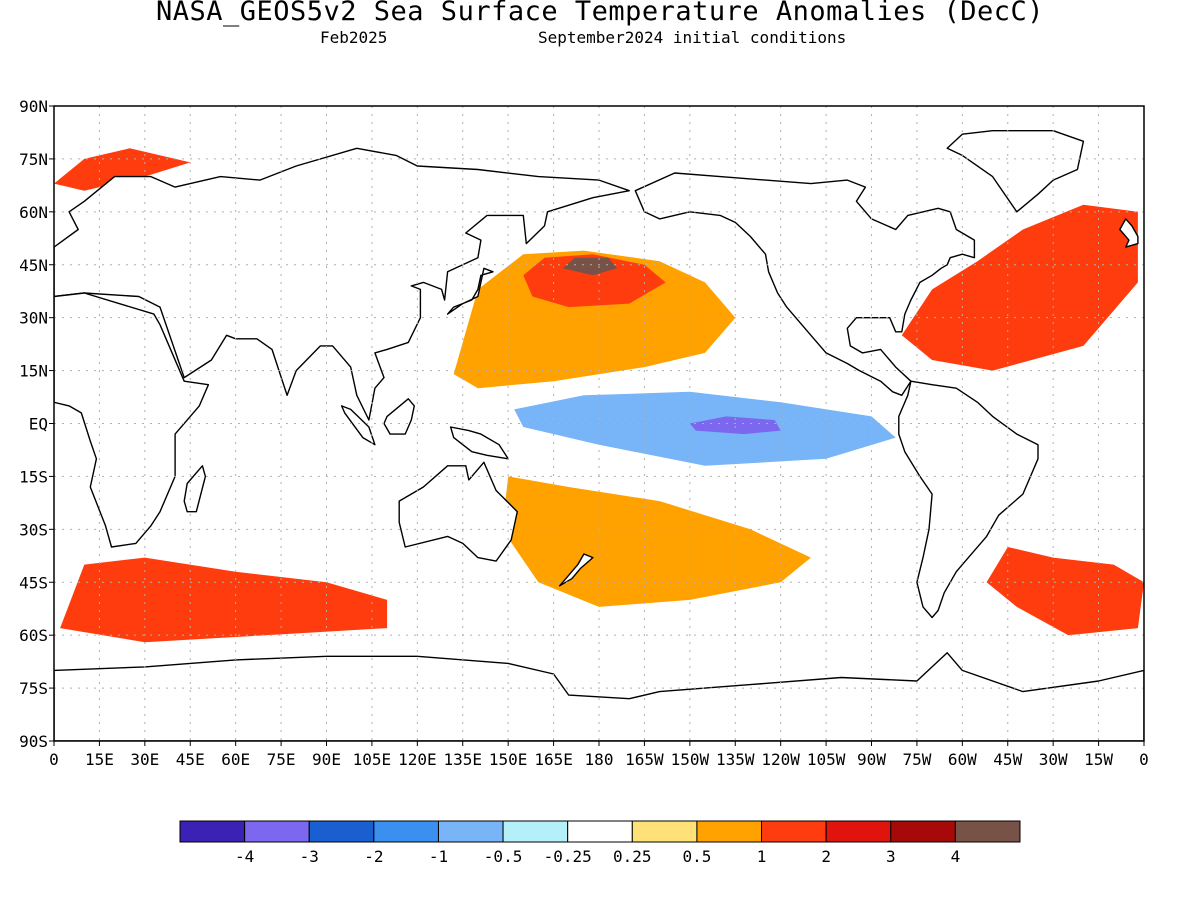 The image size is (1200, 900). Describe the element at coordinates (235, 759) in the screenshot. I see `lon-label: 60E` at that location.